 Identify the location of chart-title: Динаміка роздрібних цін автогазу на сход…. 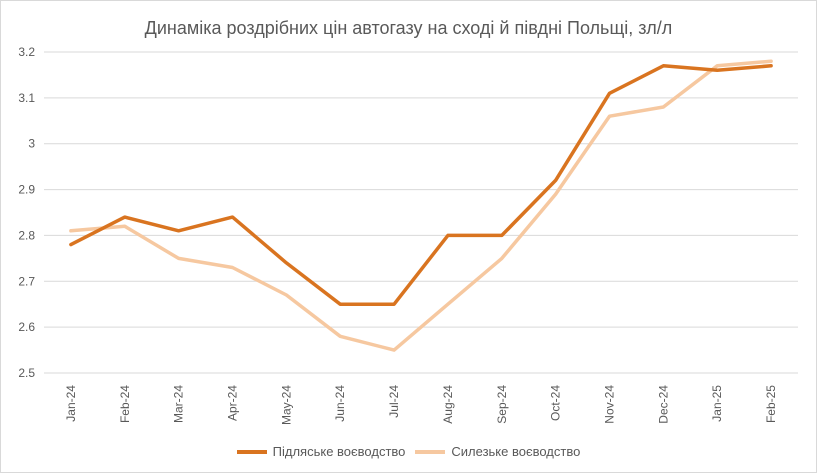
(408, 28).